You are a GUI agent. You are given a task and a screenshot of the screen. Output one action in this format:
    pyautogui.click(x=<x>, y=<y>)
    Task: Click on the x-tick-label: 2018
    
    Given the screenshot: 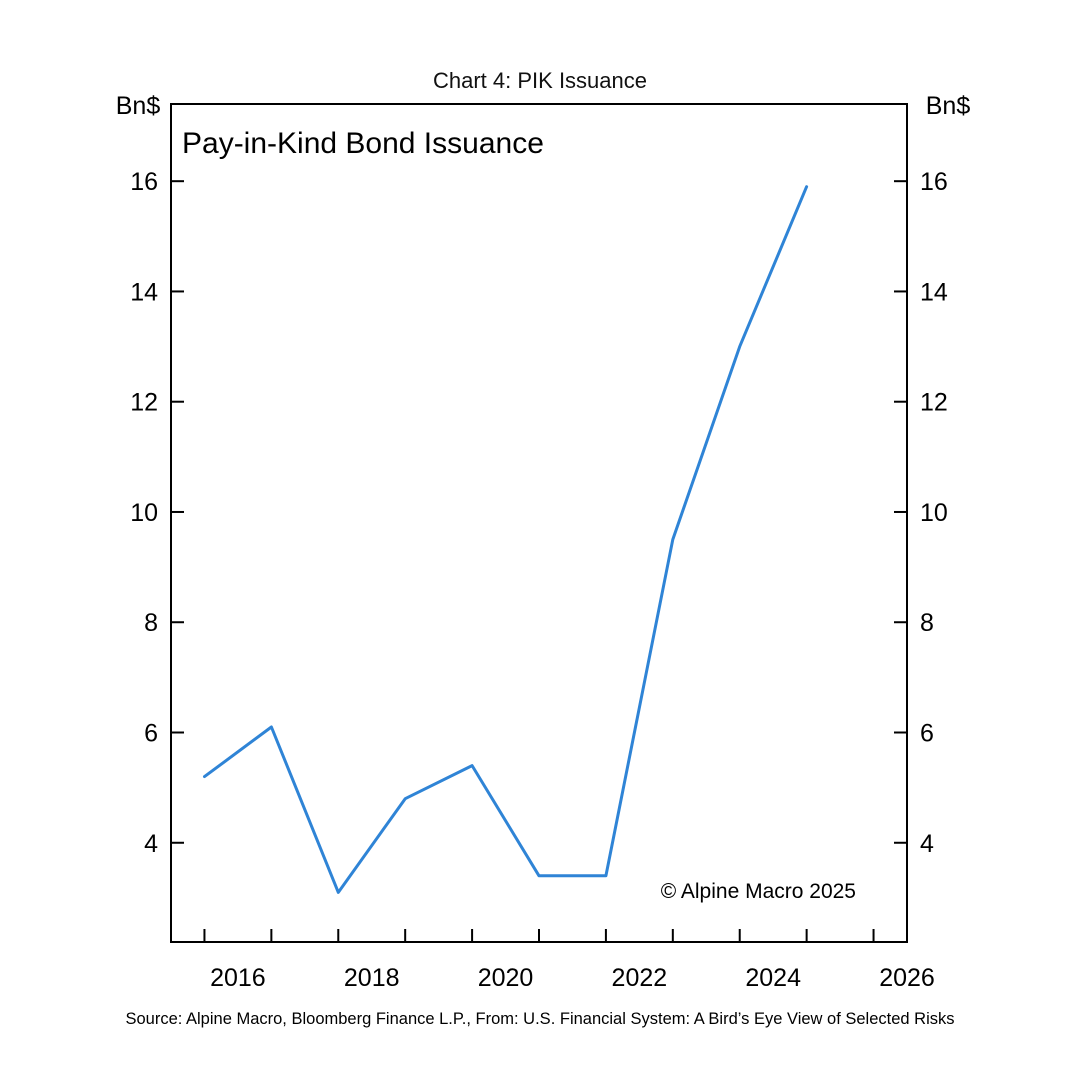 What is the action you would take?
    pyautogui.click(x=372, y=978)
    